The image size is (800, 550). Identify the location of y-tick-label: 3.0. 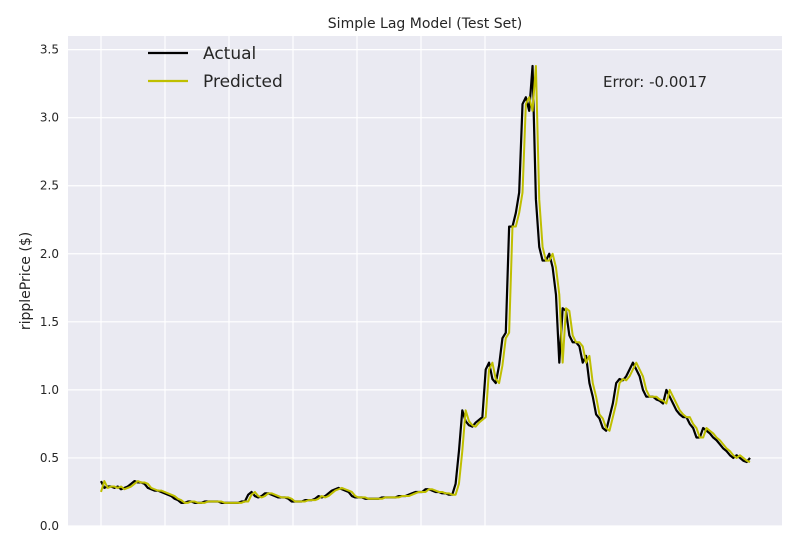
(49, 118).